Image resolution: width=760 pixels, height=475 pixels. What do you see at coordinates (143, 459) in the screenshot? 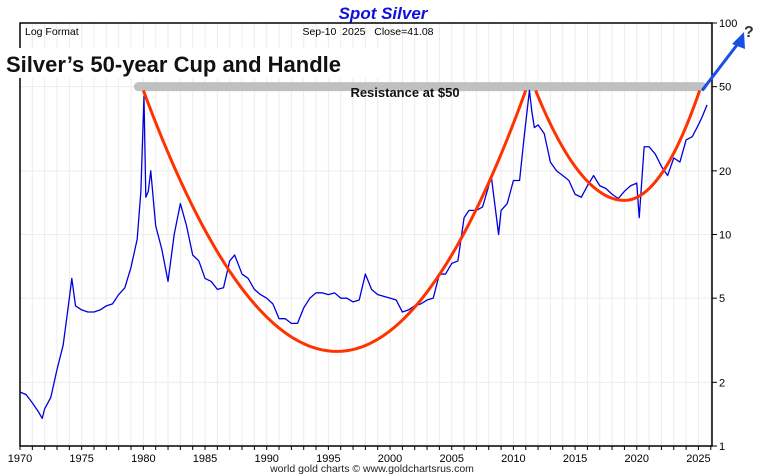
I see `x-tick-label: 1980` at bounding box center [143, 459].